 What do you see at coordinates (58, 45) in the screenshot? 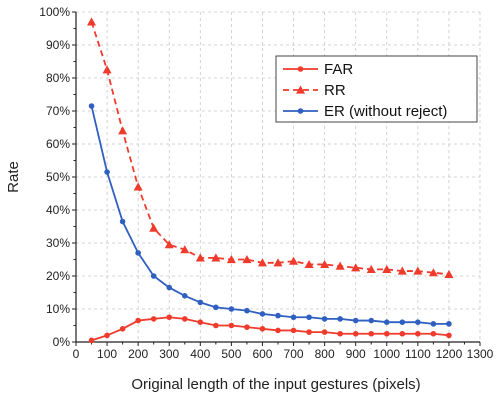
I see `y-tick-label: 90%` at bounding box center [58, 45].